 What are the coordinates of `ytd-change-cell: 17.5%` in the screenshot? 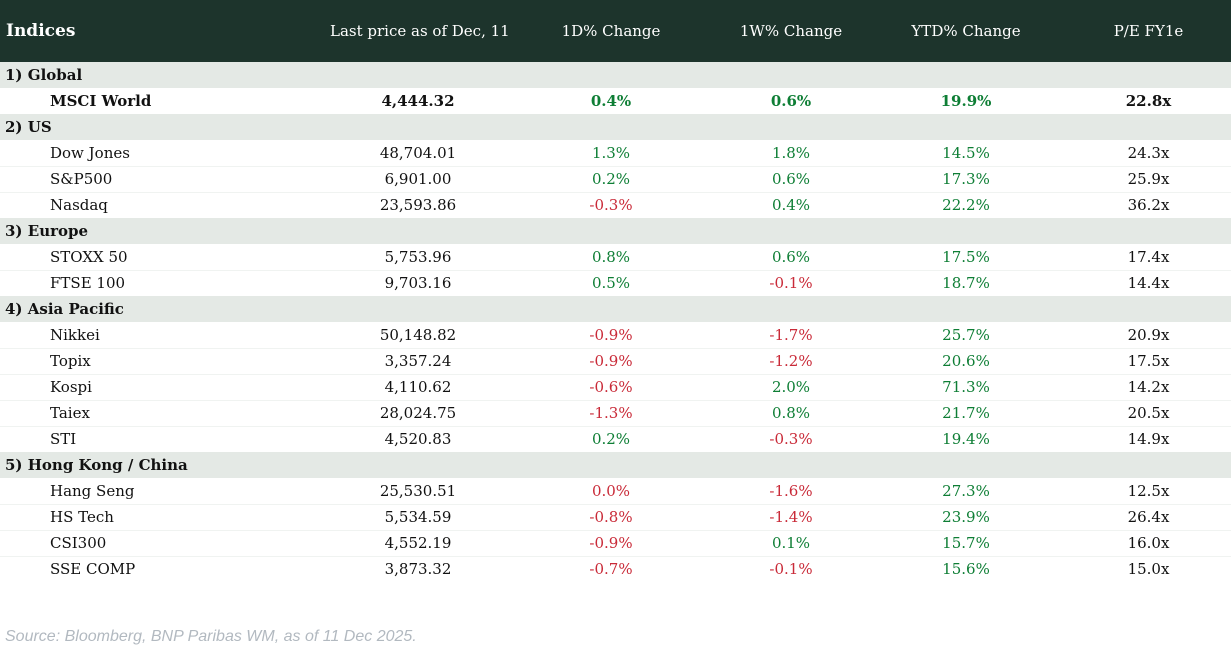 It's located at (966, 256).